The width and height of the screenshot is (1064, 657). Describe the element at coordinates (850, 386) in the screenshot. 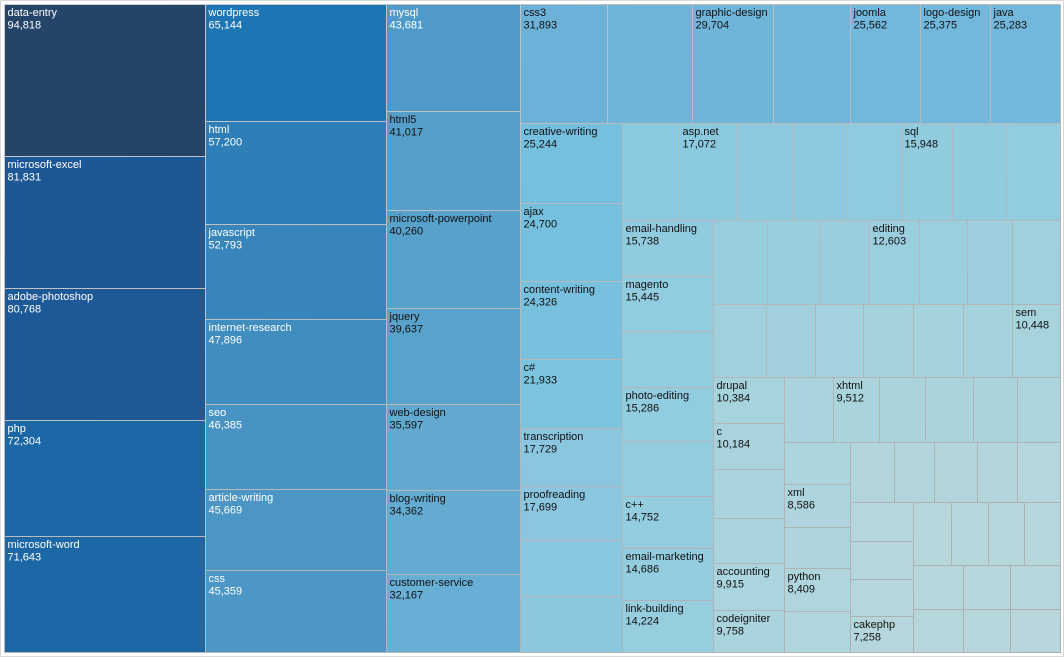

I see `svg-text: xhtml` at that location.